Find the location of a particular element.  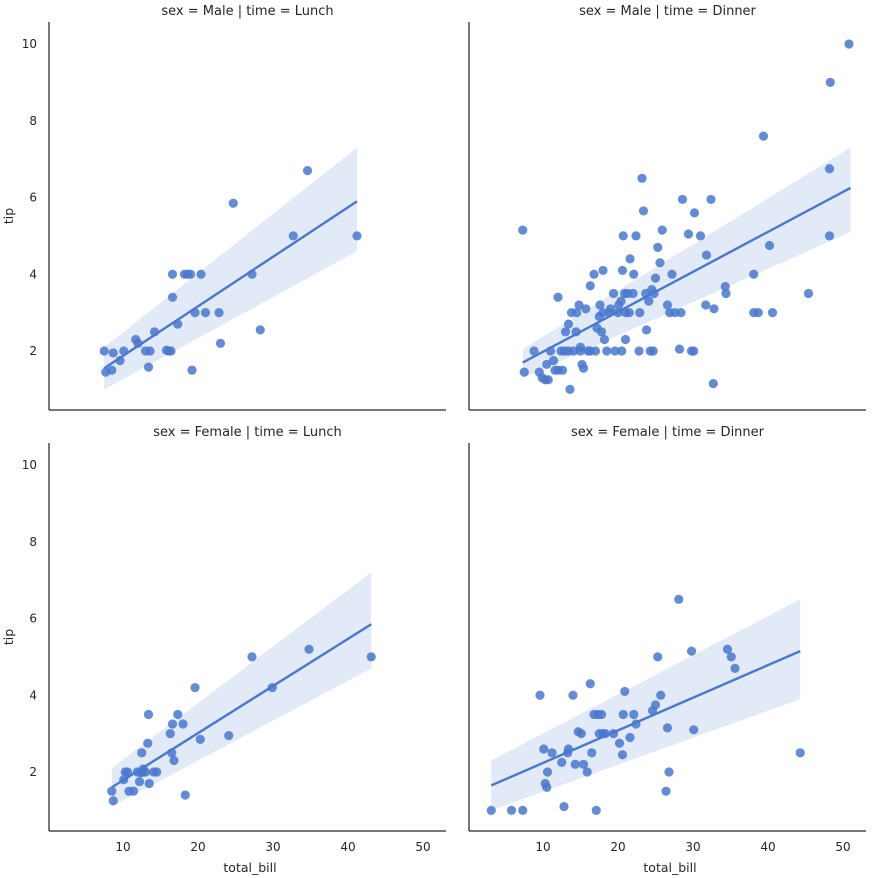

y-tick-label: 8 is located at coordinates (33, 121).